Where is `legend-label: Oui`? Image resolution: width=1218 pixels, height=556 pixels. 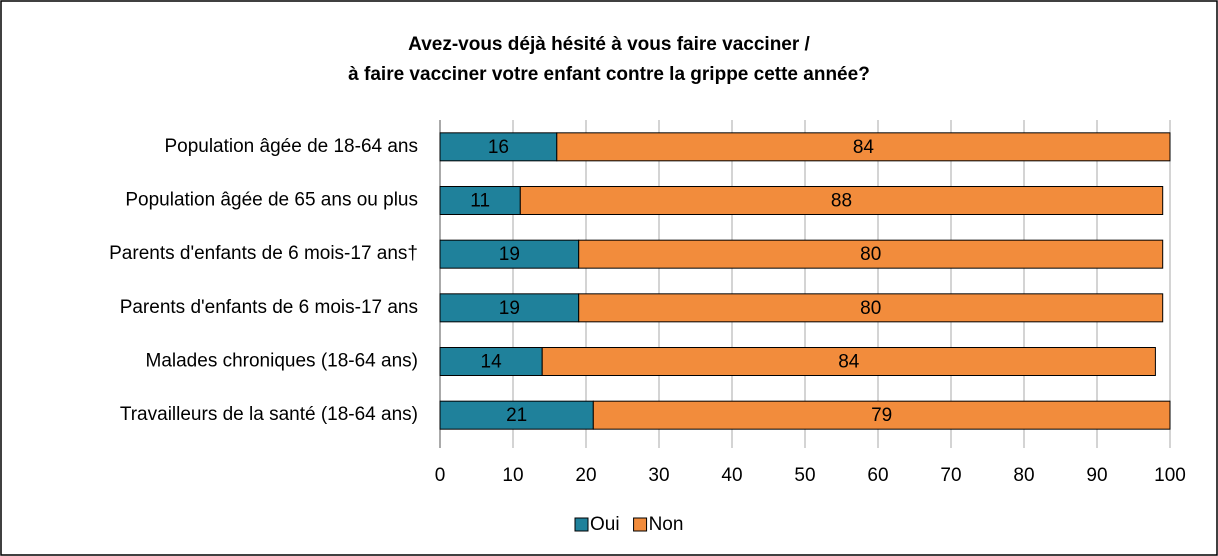 legend-label: Oui is located at coordinates (605, 524).